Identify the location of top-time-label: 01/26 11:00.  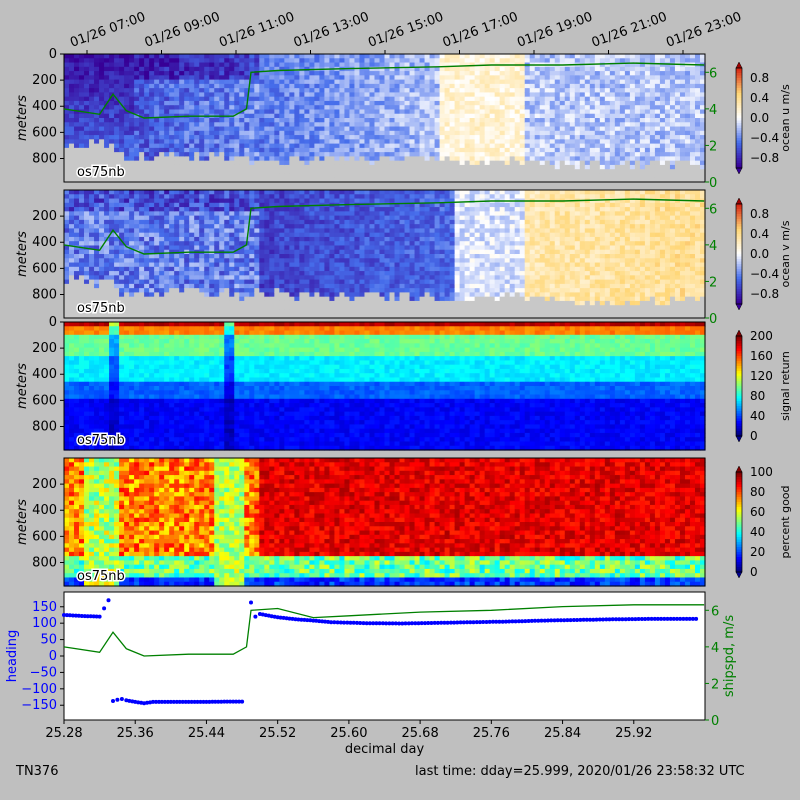
(256, 30).